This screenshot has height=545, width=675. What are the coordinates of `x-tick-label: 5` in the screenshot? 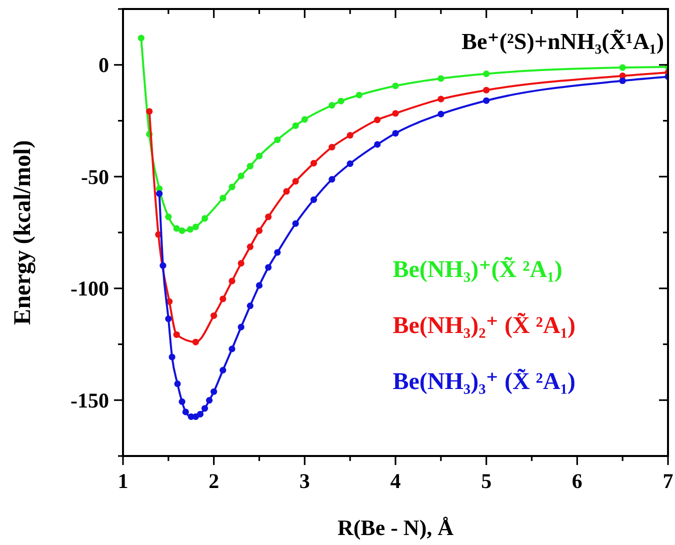 It's located at (486, 481).